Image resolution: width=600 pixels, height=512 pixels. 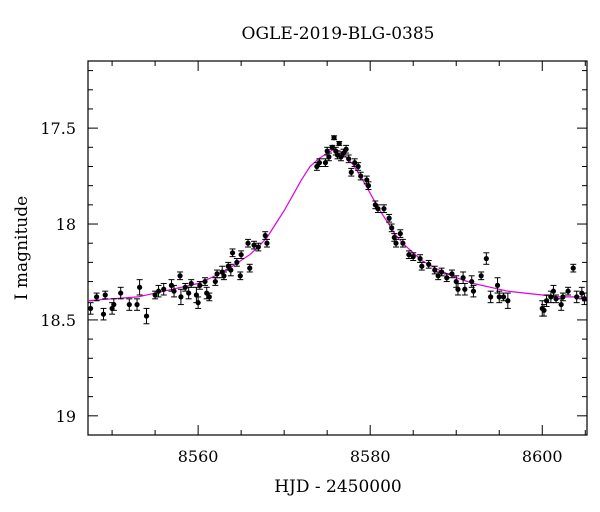 What do you see at coordinates (338, 487) in the screenshot?
I see `x-axis-label: HJD - 2450000` at bounding box center [338, 487].